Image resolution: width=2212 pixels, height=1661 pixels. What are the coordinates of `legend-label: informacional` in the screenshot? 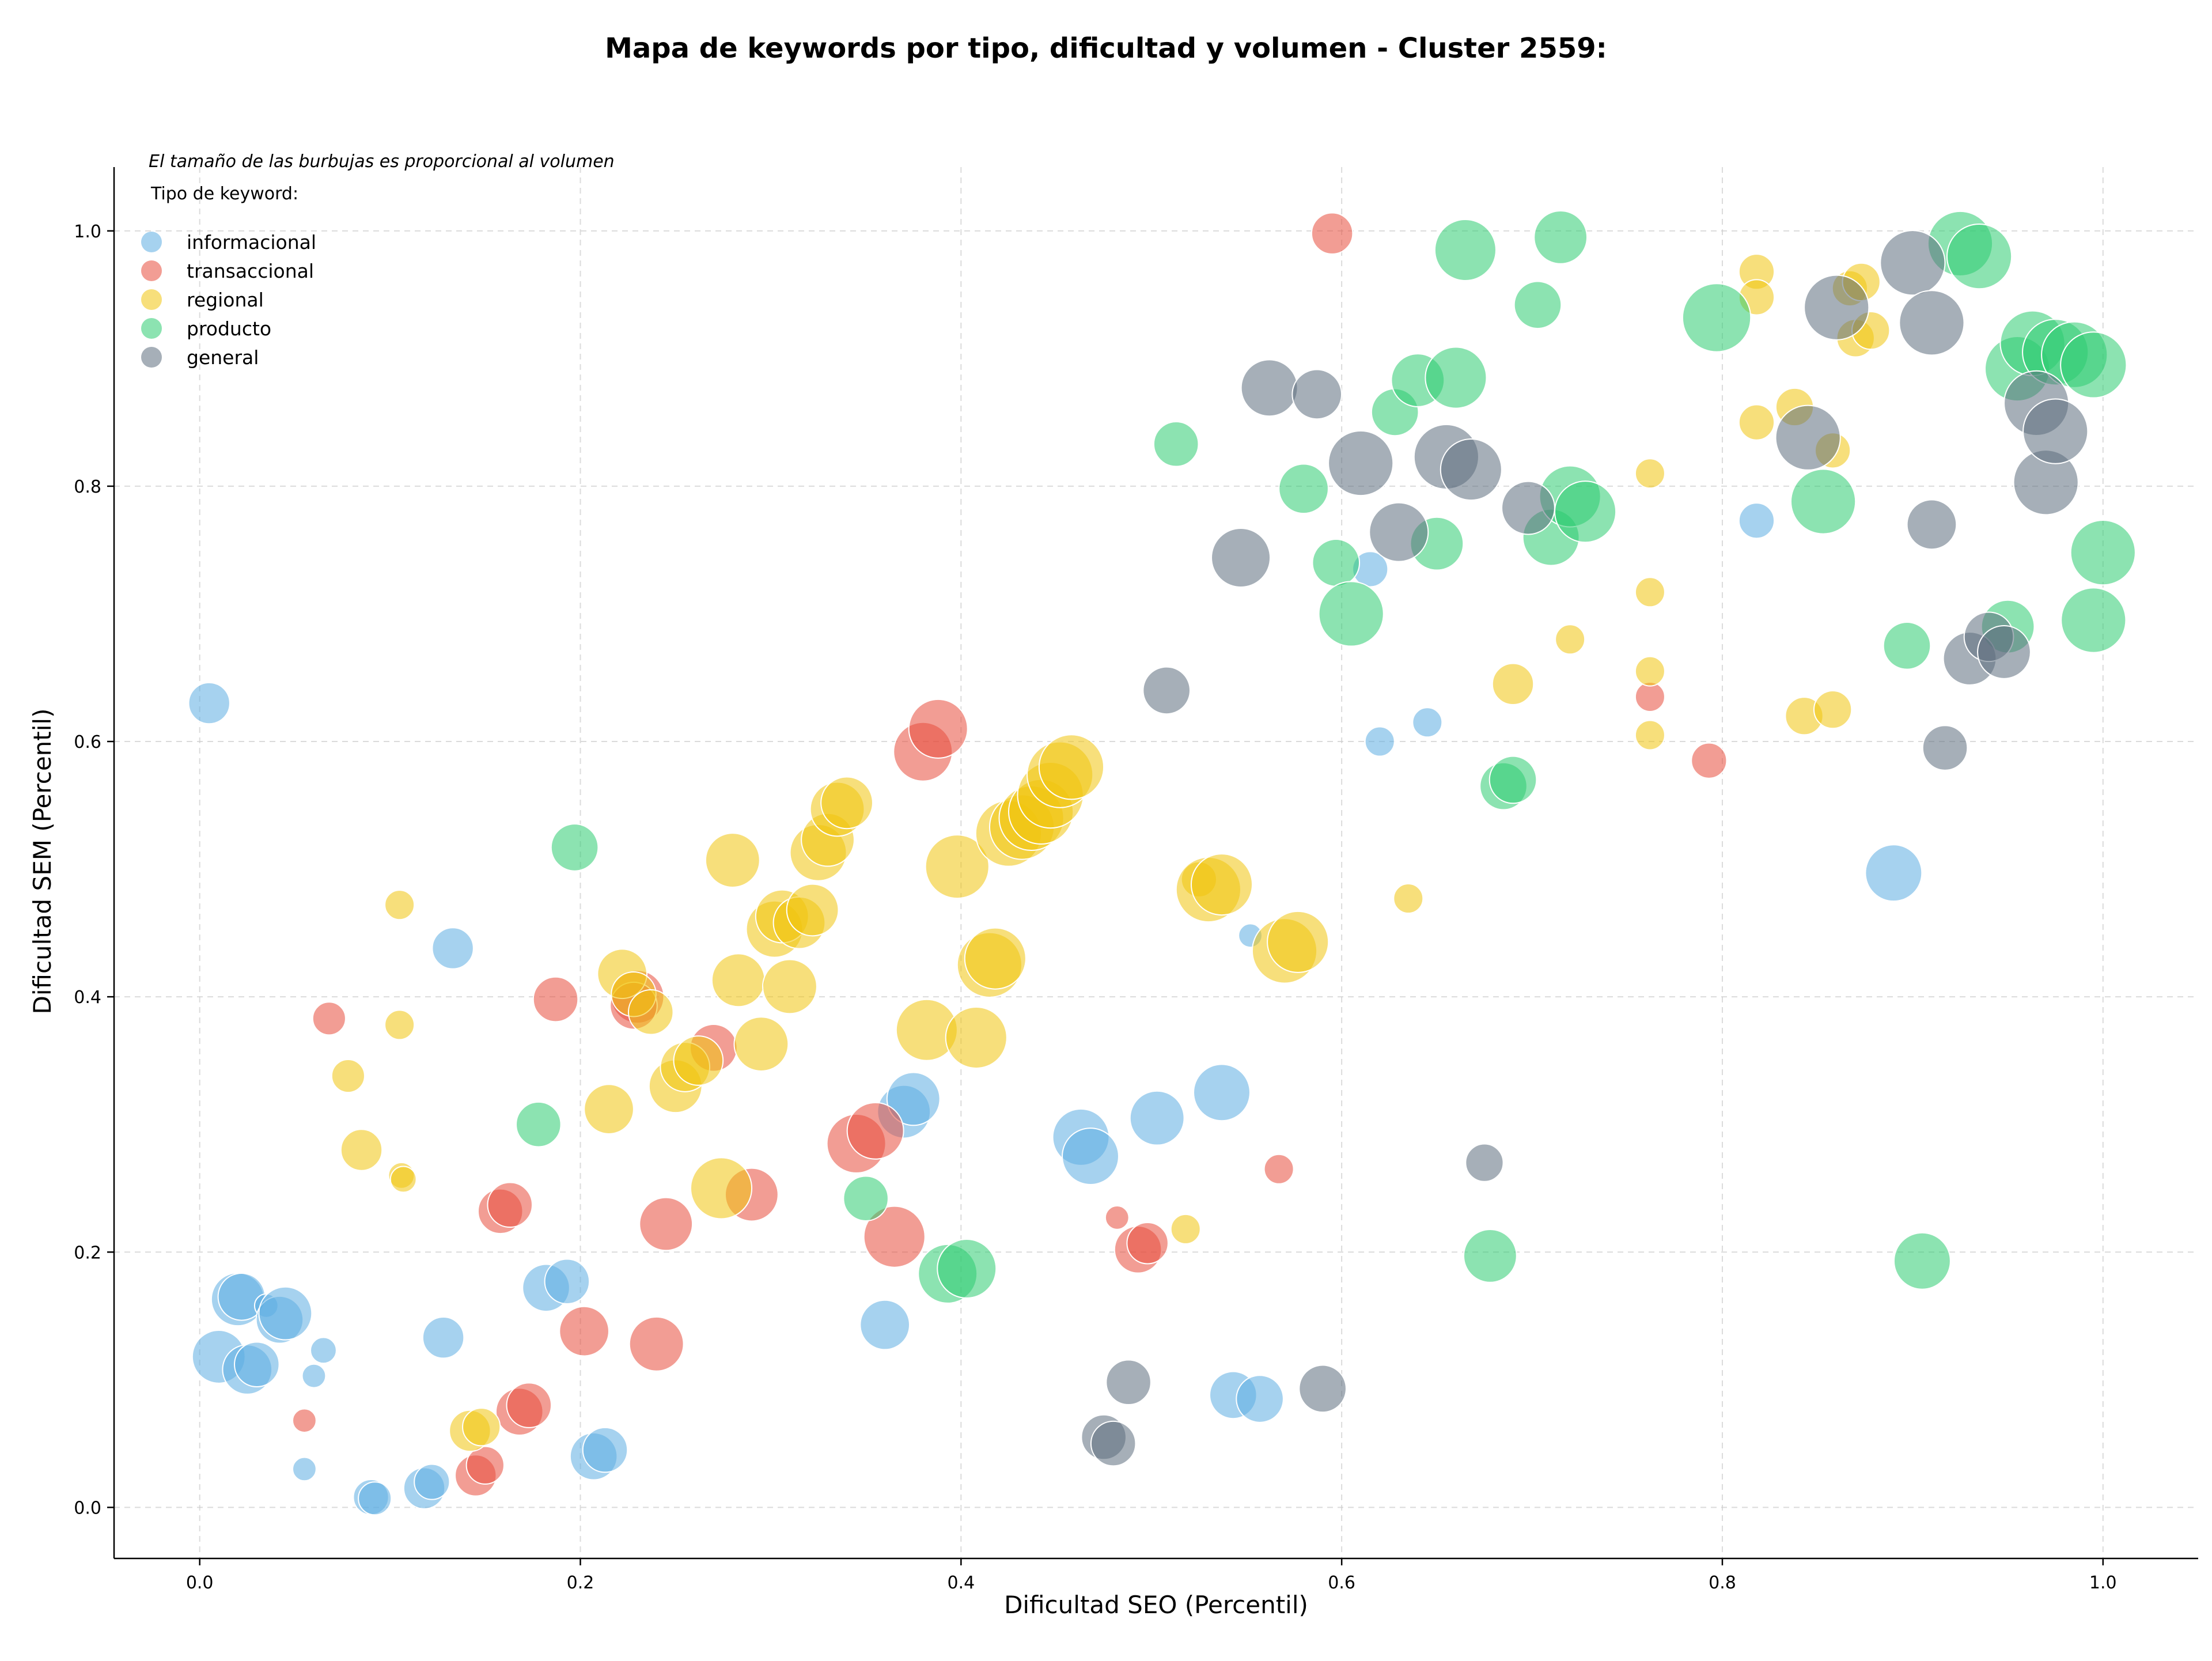 It's located at (251, 242).